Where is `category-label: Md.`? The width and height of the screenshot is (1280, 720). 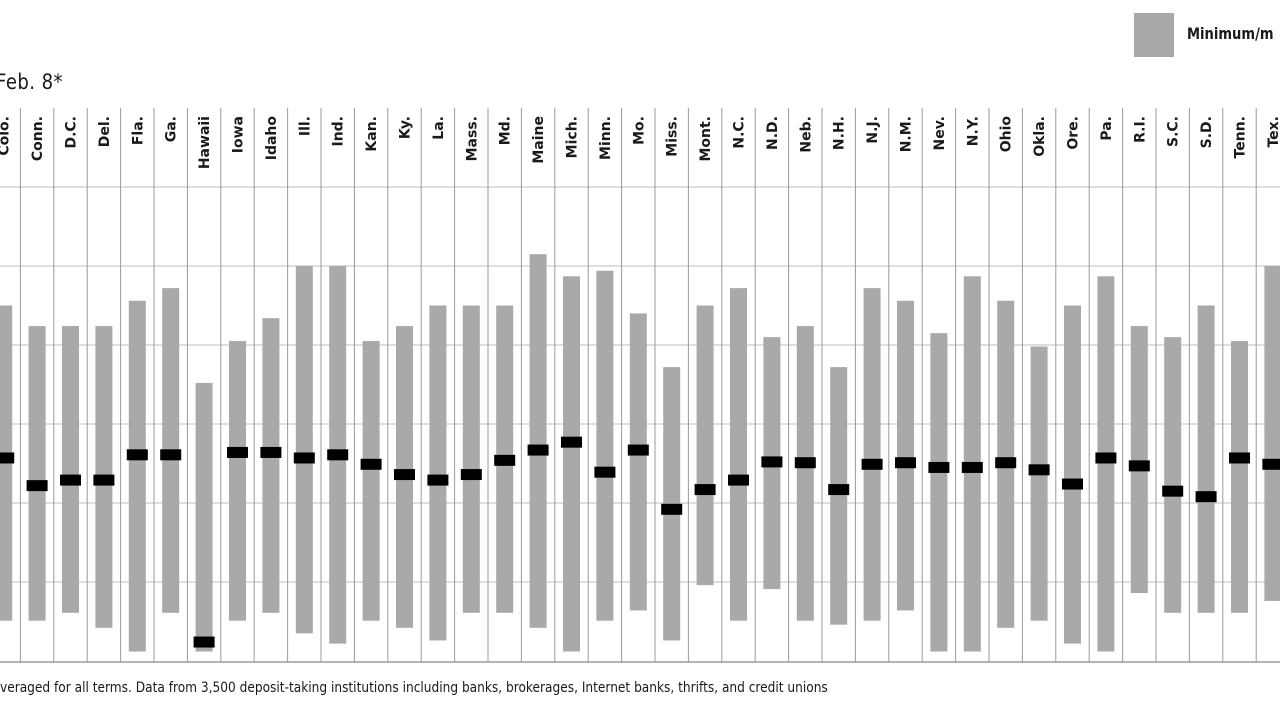 category-label: Md. is located at coordinates (506, 130).